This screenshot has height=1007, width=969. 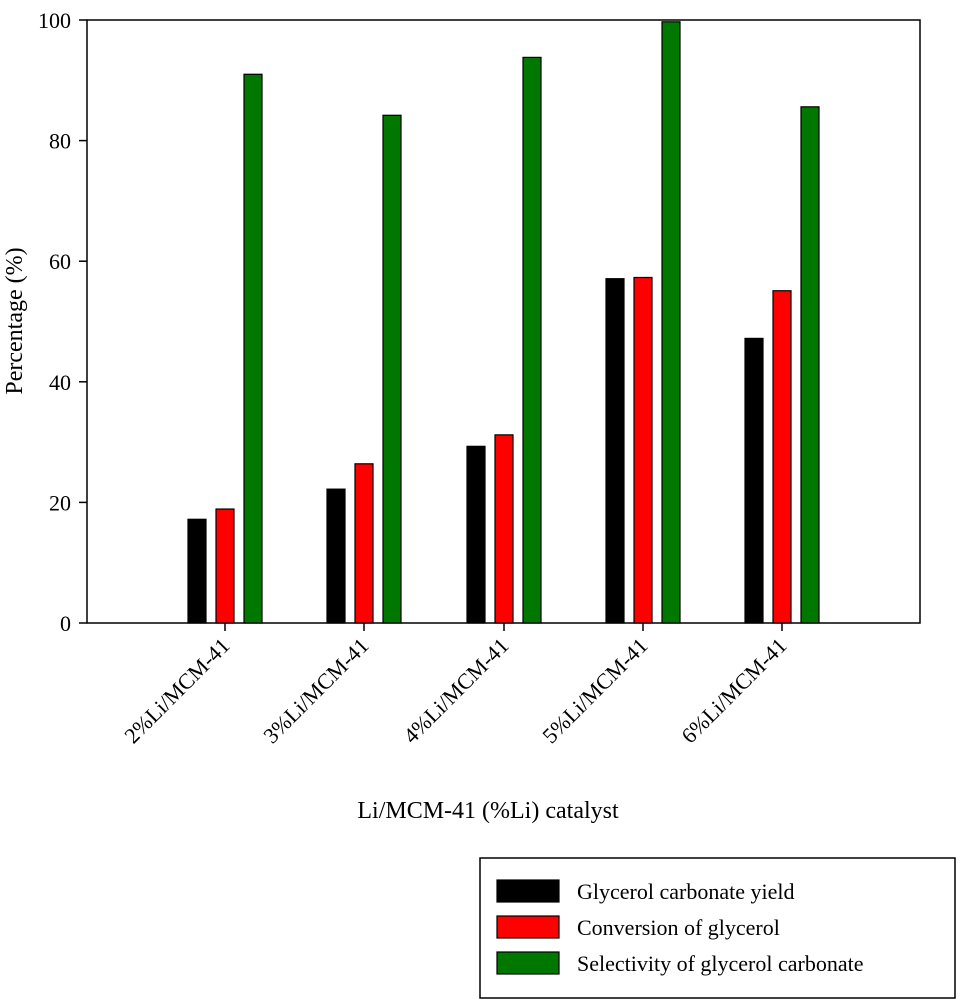 I want to click on legend-label-conversion-of-glycerol: Conversion of glycerol, so click(x=678, y=927).